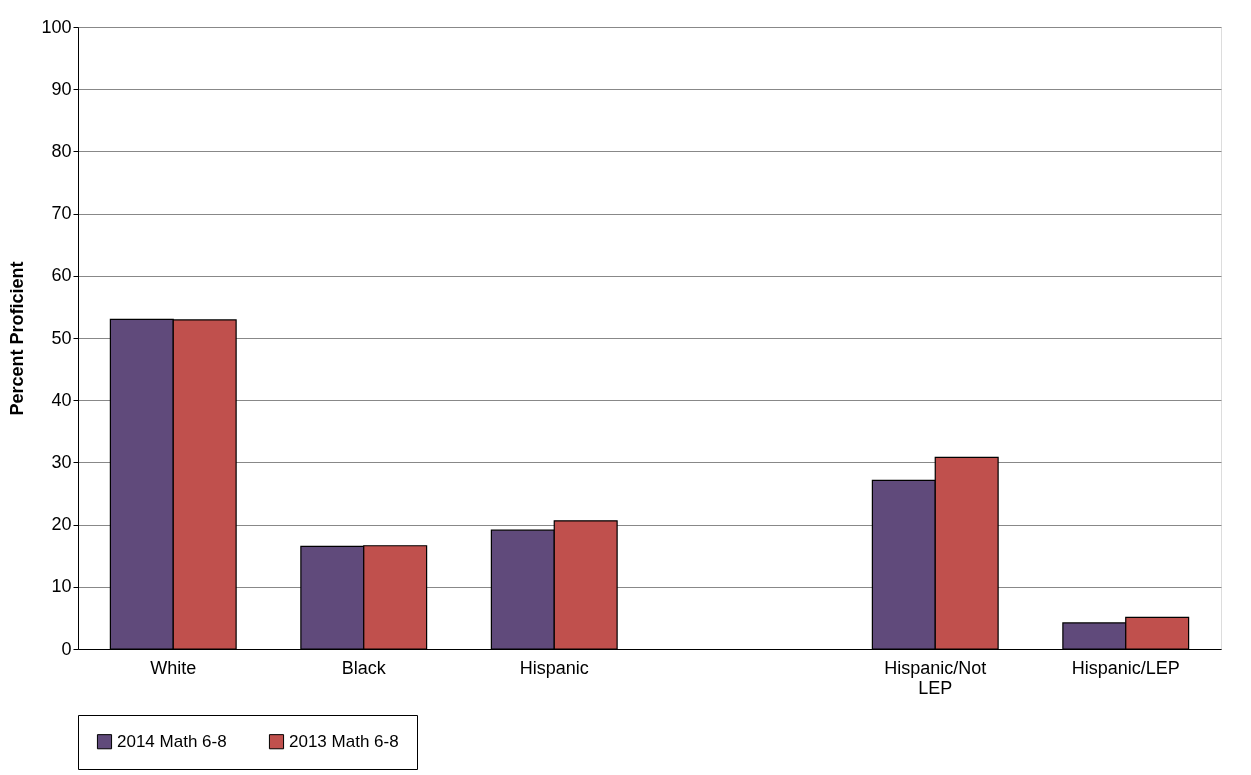 This screenshot has width=1251, height=775. What do you see at coordinates (61, 586) in the screenshot?
I see `y-tick-label: 10` at bounding box center [61, 586].